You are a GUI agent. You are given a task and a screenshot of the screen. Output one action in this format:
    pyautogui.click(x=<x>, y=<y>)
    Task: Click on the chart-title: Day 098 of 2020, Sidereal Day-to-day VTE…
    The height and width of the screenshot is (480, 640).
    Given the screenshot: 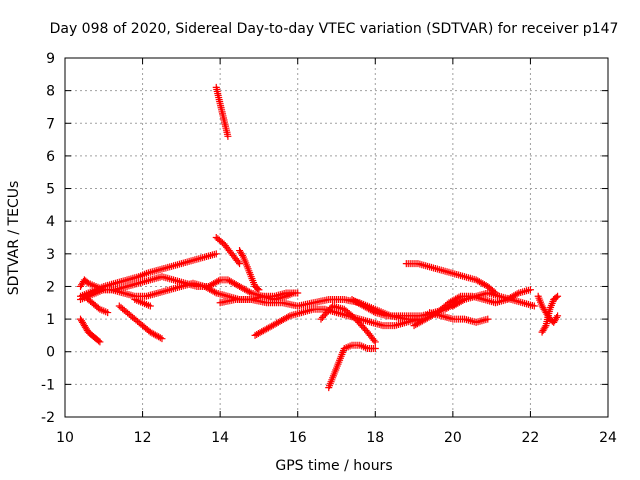 What is the action you would take?
    pyautogui.click(x=334, y=29)
    